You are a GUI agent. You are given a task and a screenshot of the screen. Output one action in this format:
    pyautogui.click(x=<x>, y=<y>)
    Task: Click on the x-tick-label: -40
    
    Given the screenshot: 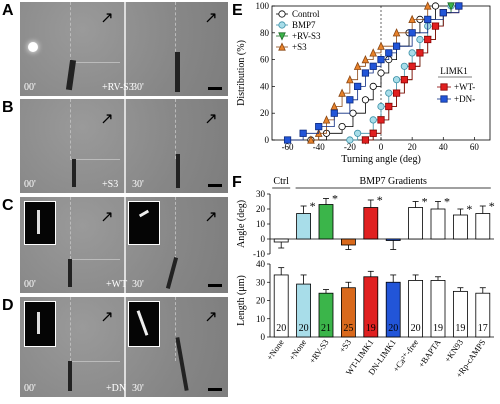 What is the action you would take?
    pyautogui.click(x=319, y=147)
    